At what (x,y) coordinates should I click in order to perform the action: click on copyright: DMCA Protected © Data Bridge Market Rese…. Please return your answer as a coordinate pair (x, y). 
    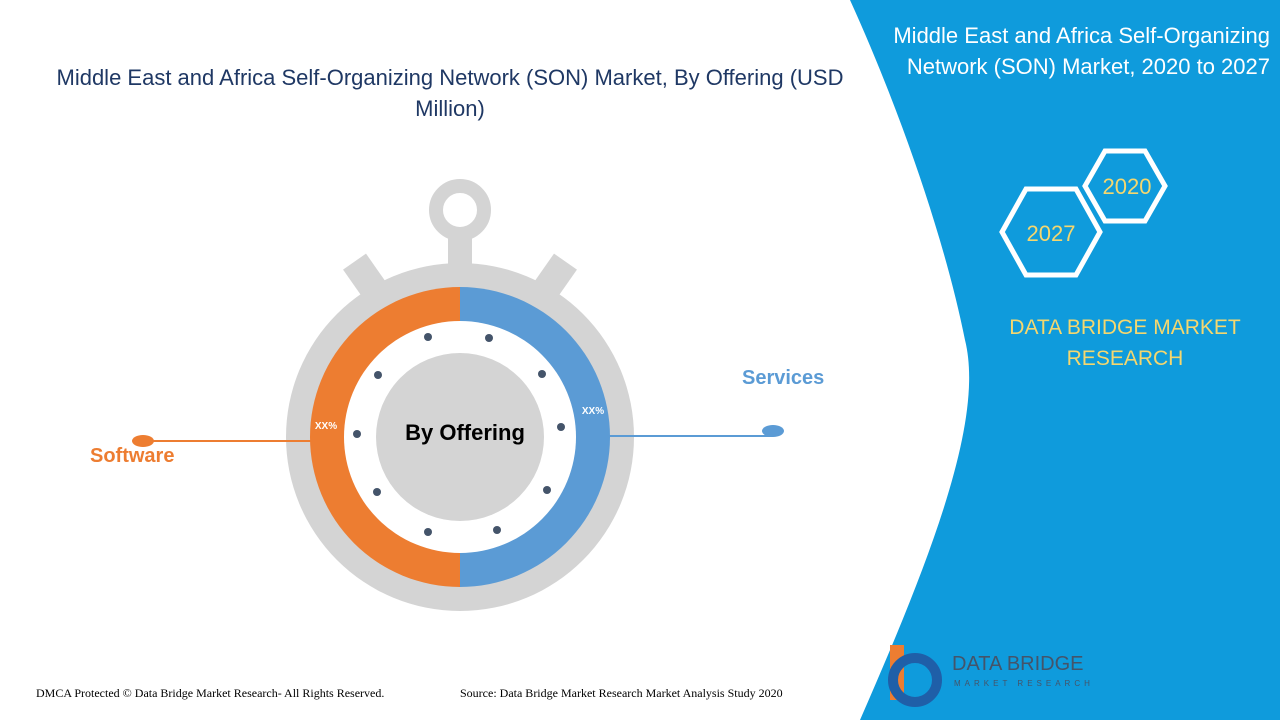
    Looking at the image, I should click on (210, 693).